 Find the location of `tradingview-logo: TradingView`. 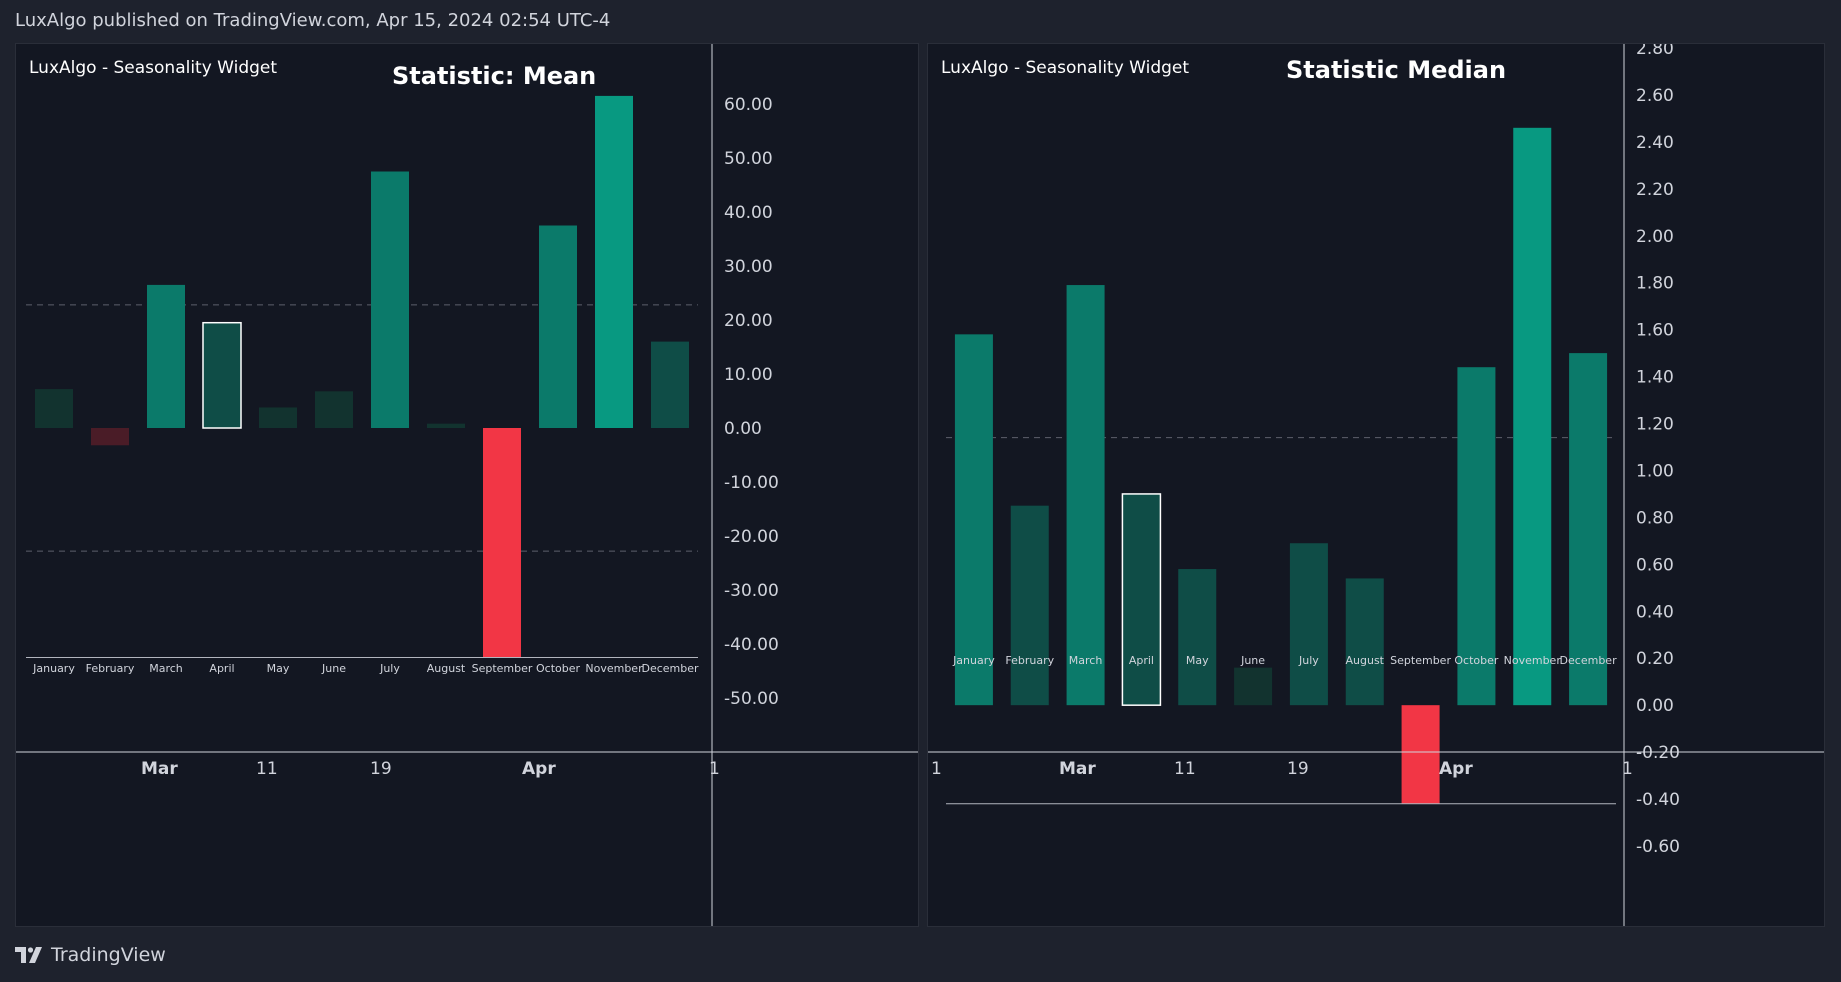

tradingview-logo: TradingView is located at coordinates (90, 955).